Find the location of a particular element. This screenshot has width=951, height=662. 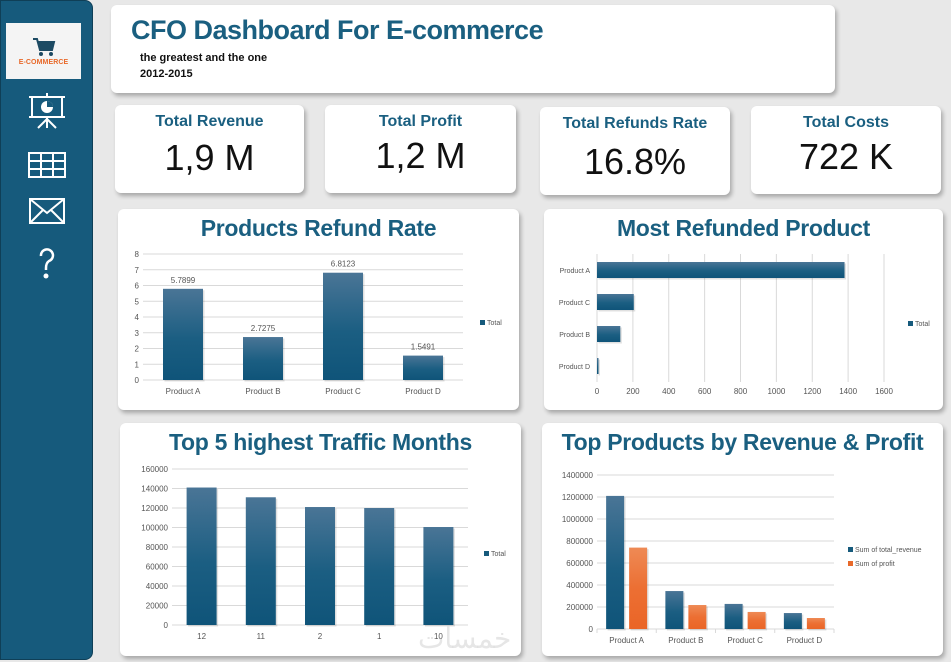

nav-table is located at coordinates (47, 165).